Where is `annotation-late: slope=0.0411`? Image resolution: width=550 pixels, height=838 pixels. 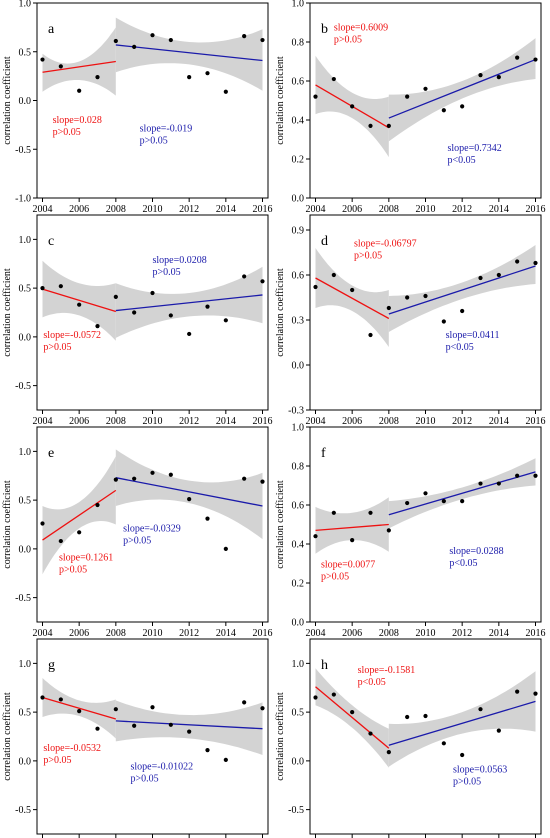
annotation-late: slope=0.0411 is located at coordinates (473, 335).